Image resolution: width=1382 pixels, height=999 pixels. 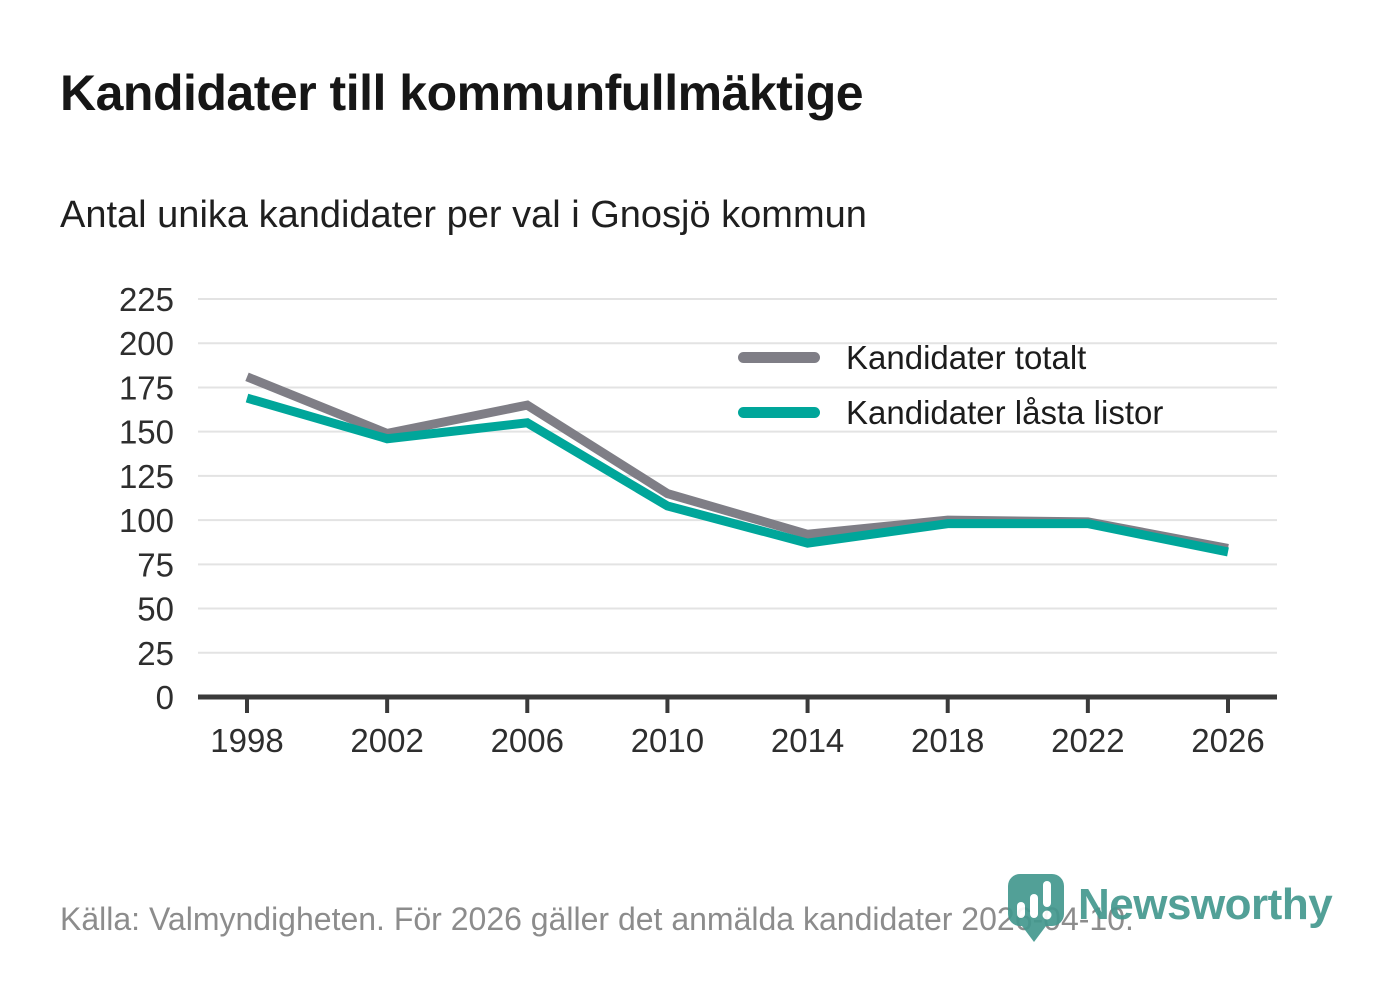 What do you see at coordinates (146, 299) in the screenshot?
I see `svg-text: 225` at bounding box center [146, 299].